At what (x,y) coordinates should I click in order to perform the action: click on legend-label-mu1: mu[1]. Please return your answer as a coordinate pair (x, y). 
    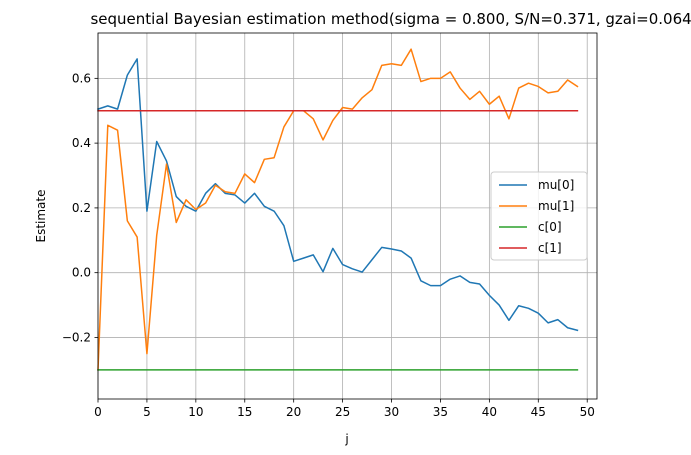
    Looking at the image, I should click on (556, 206).